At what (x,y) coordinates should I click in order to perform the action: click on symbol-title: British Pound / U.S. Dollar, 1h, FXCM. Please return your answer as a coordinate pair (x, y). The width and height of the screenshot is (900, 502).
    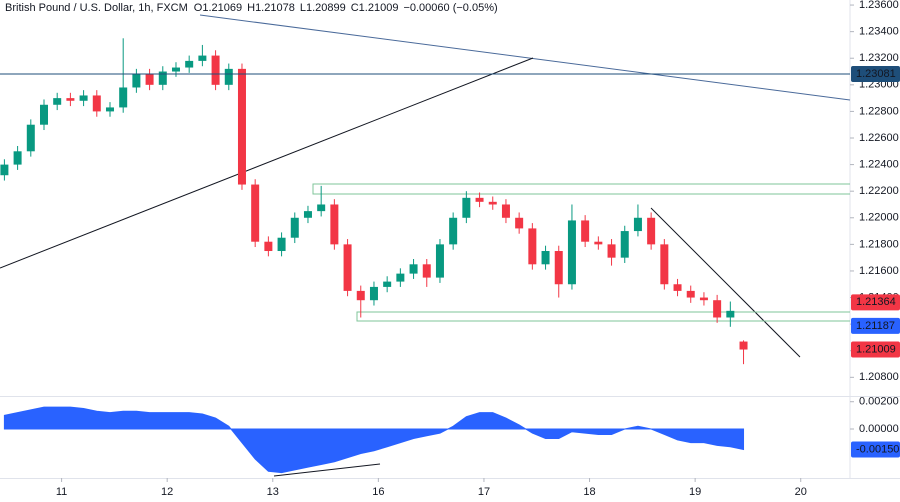
    Looking at the image, I should click on (96, 8).